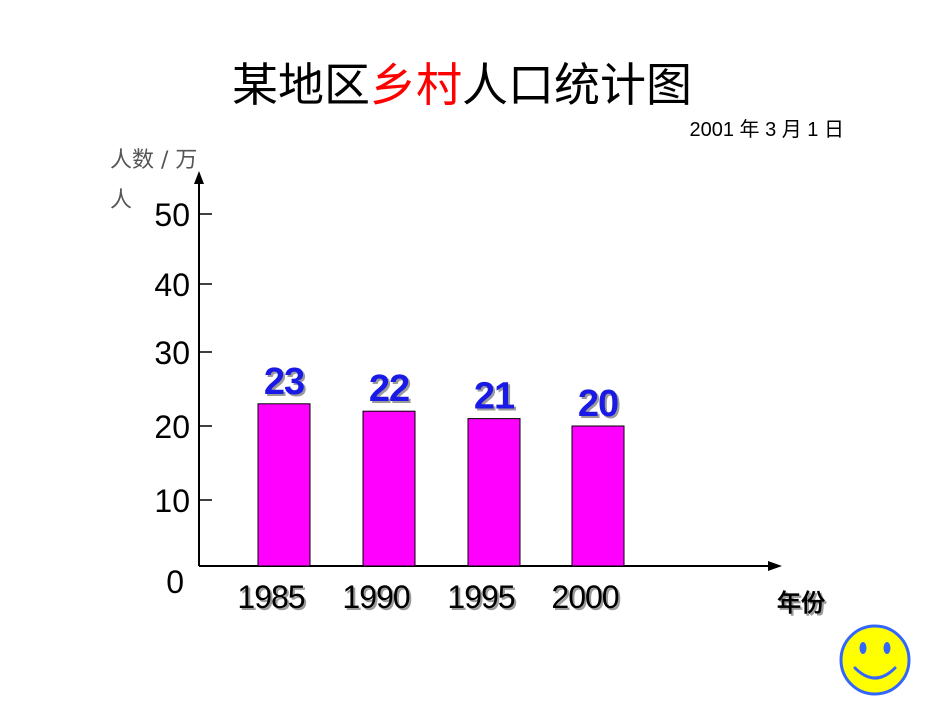 This screenshot has height=713, width=950. I want to click on x-tick-label-shadow-1990: 1990, so click(377, 599).